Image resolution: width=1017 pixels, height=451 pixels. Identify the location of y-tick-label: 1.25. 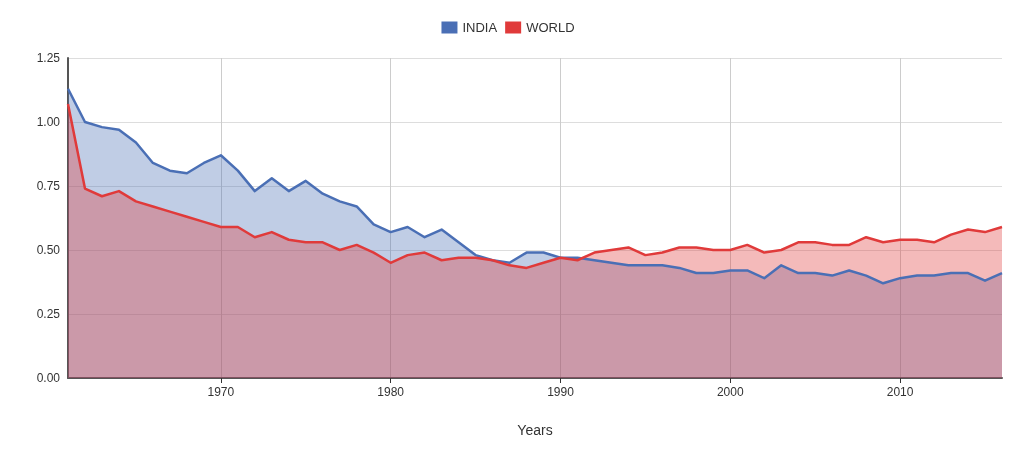
(48, 58).